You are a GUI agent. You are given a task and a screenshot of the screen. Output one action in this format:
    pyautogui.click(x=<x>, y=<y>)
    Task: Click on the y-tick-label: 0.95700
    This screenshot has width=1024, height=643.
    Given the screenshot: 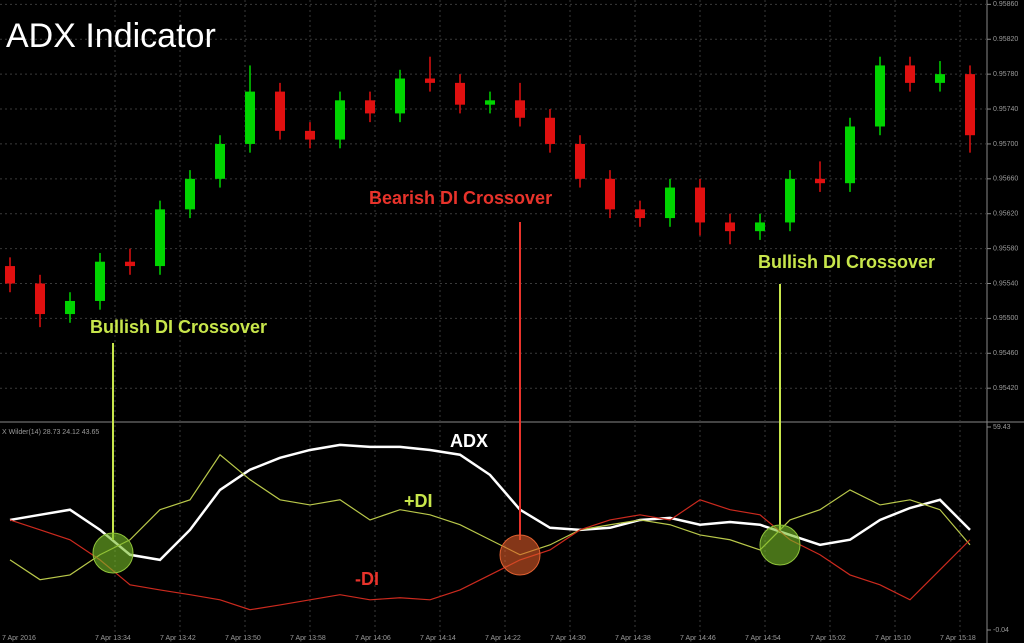 What is the action you would take?
    pyautogui.click(x=1005, y=144)
    